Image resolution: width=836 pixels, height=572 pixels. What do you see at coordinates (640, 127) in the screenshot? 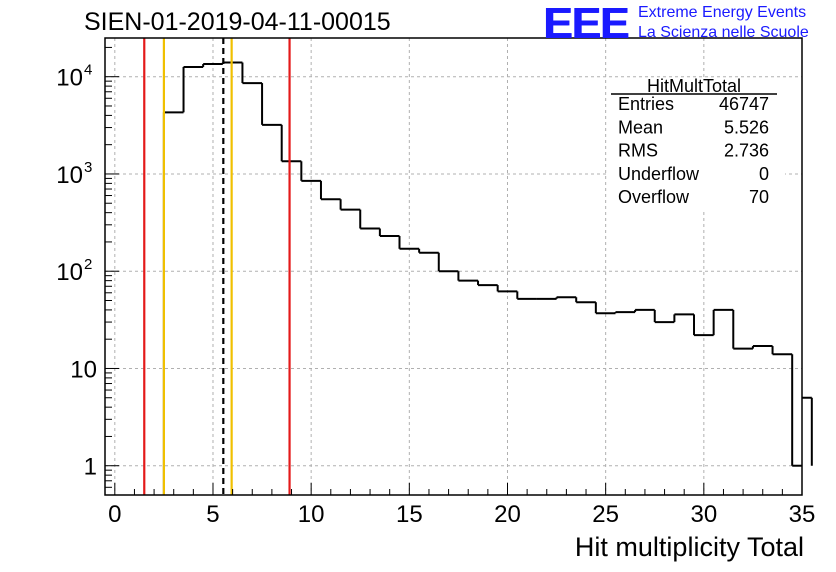
I see `stats-label: Mean` at bounding box center [640, 127].